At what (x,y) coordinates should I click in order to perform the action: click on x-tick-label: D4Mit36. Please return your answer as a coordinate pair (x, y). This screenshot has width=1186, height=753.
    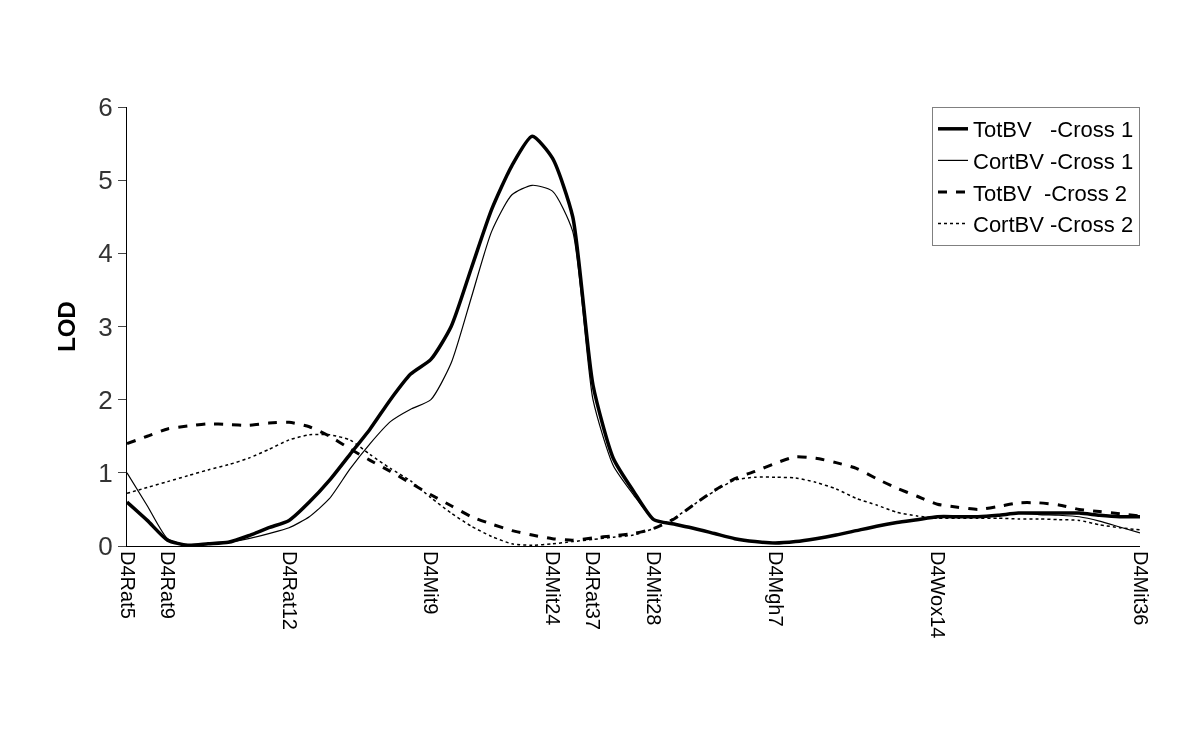
    Looking at the image, I should click on (1140, 588).